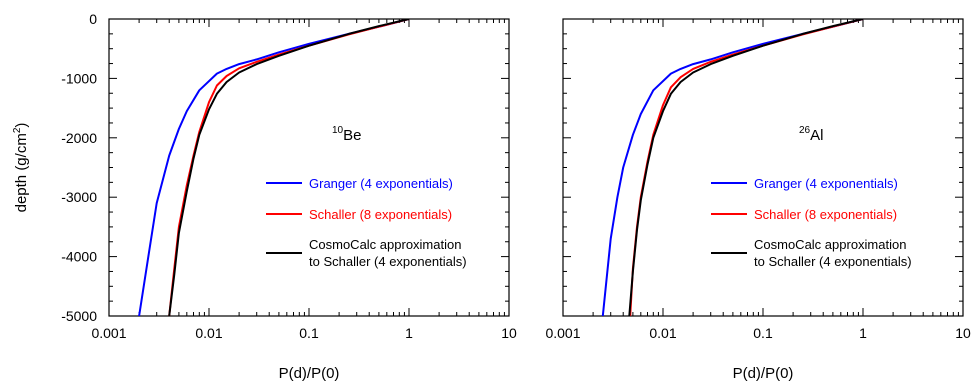 The image size is (972, 383). I want to click on isotope-symbol: Al, so click(816, 135).